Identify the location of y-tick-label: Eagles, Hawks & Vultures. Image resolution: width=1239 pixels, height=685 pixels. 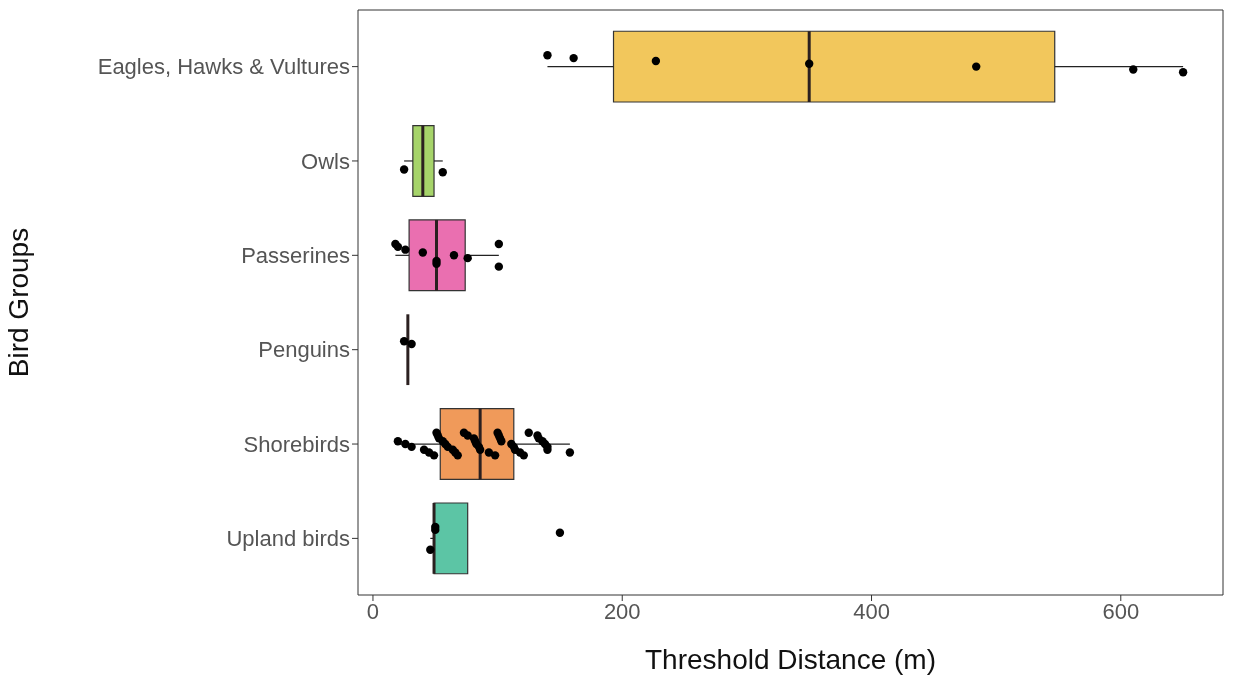
(223, 67).